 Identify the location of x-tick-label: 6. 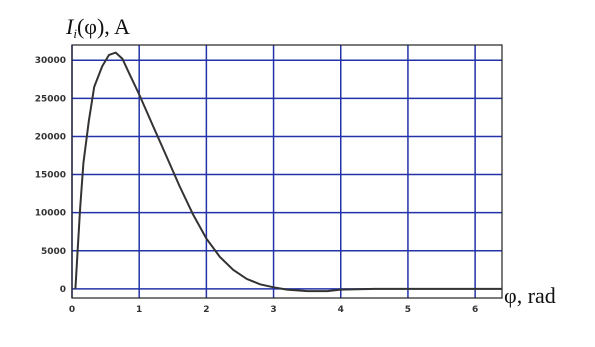
(475, 310).